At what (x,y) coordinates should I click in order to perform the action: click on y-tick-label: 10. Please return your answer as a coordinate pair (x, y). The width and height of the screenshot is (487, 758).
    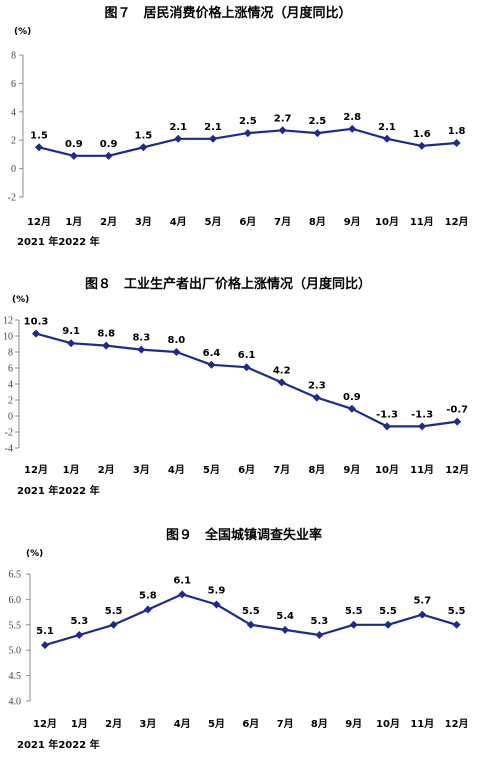
    Looking at the image, I should click on (8, 337).